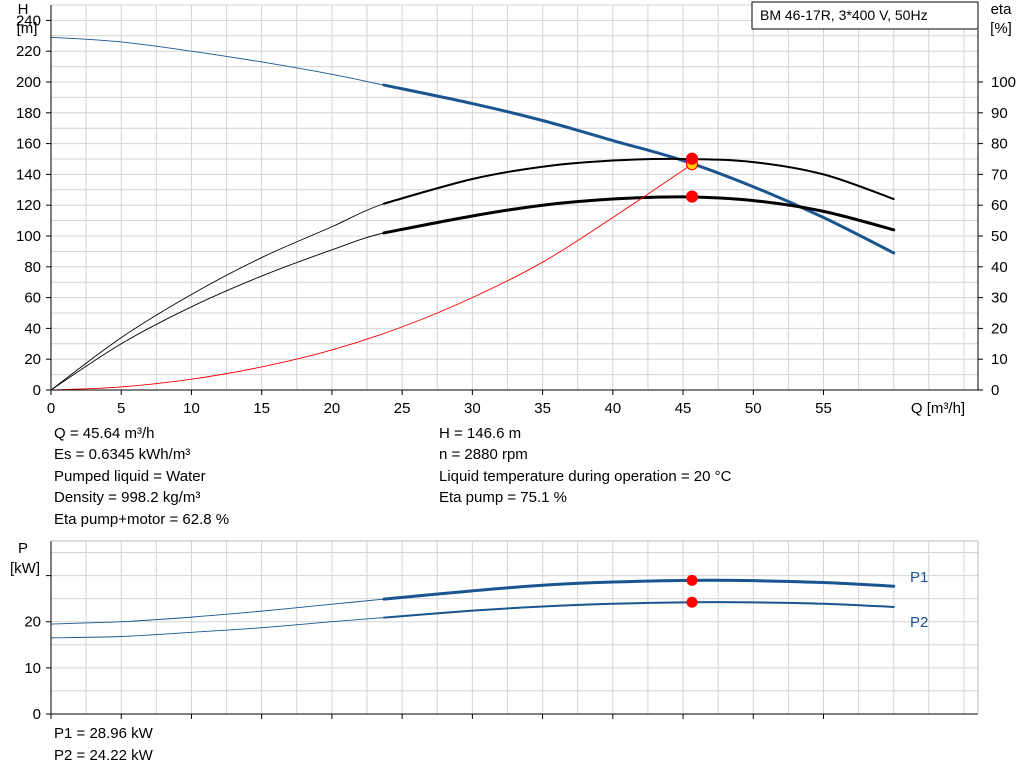 This screenshot has height=781, width=1024. What do you see at coordinates (37, 390) in the screenshot?
I see `y-tick-label-left: 0` at bounding box center [37, 390].